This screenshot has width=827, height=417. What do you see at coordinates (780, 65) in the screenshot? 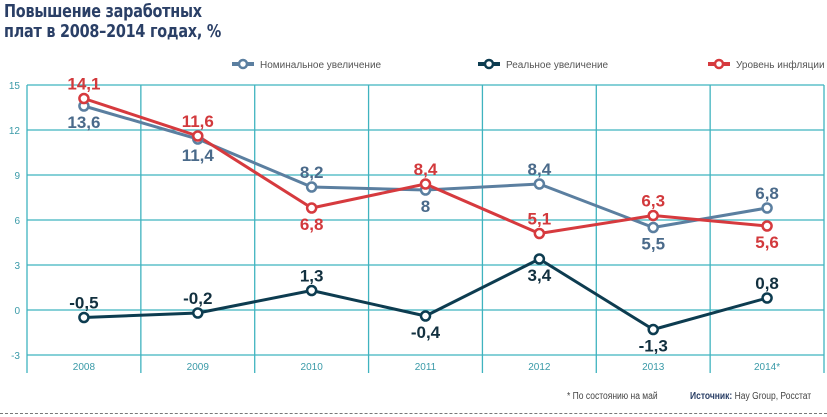
I see `legend-label: Уровень инфляции` at bounding box center [780, 65].